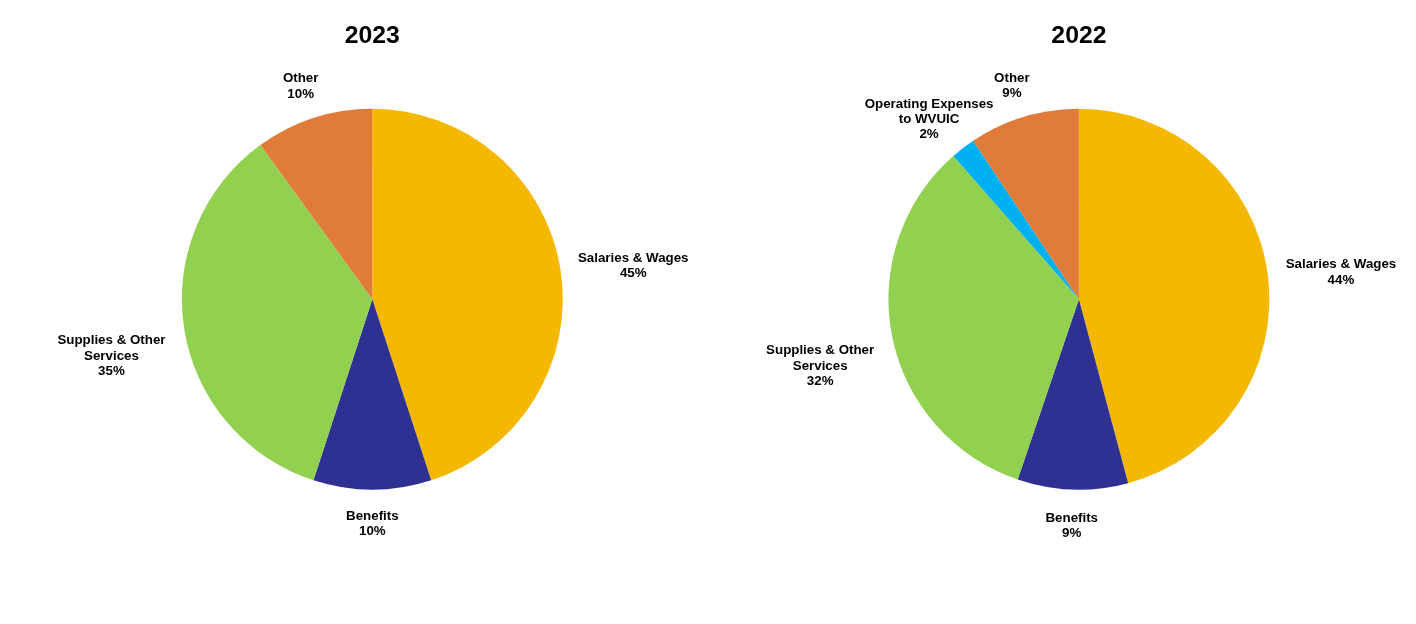  I want to click on data-label: 32%, so click(820, 380).